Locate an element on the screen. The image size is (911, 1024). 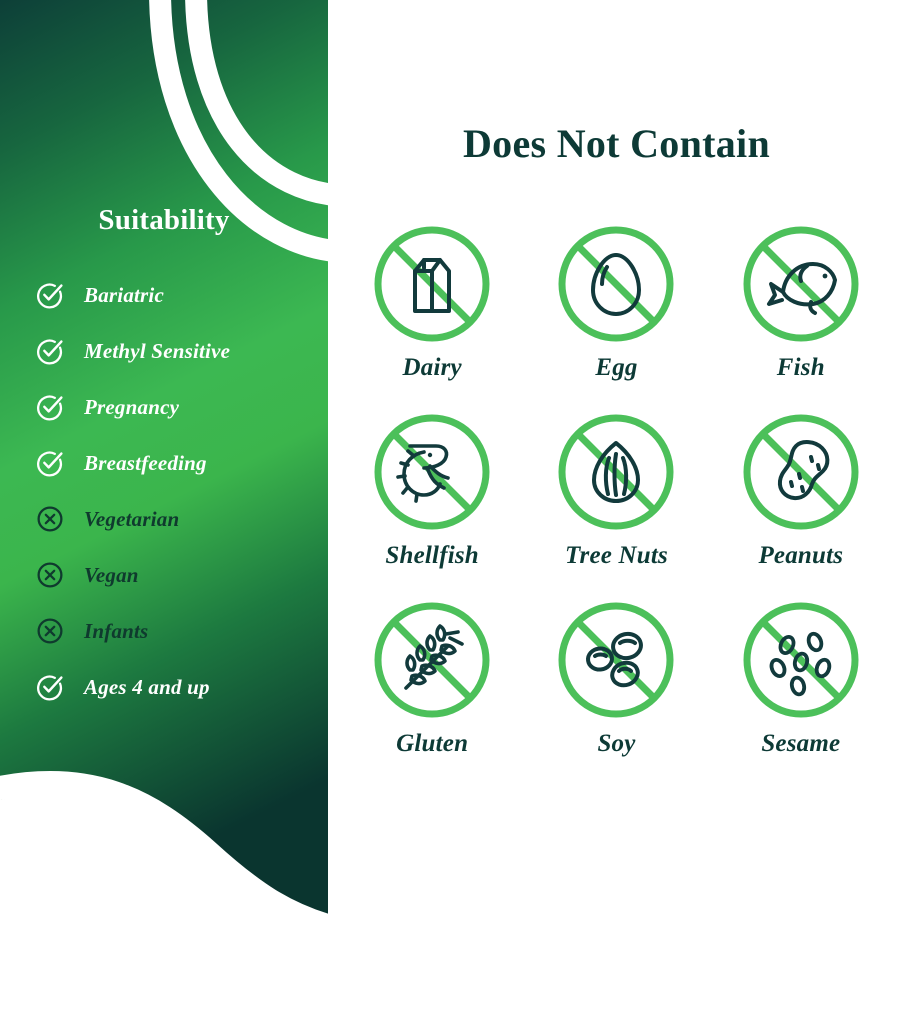
allergen-item-soy: Soy is located at coordinates (616, 678).